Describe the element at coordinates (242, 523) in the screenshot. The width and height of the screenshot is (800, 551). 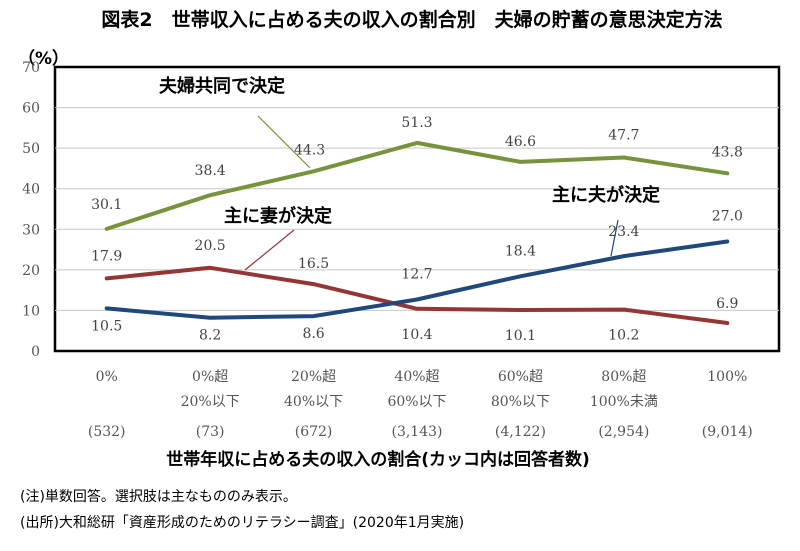
I see `source-text: (出所)大和総研「資産形成のためのリテラシー調査」(2020年1月実施)` at that location.